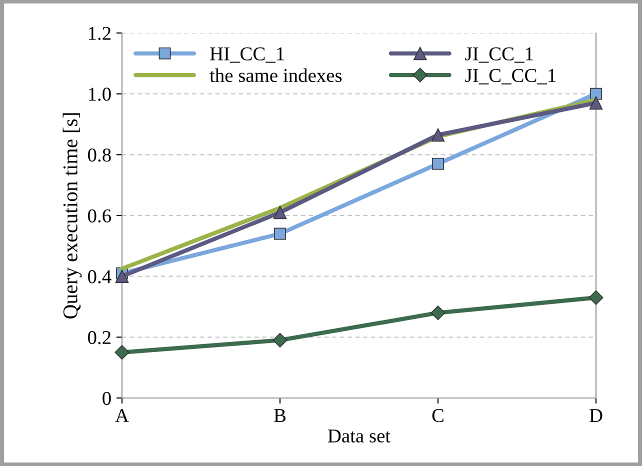 This screenshot has width=642, height=466. I want to click on legend-label: JI_C_CC_1, so click(510, 76).